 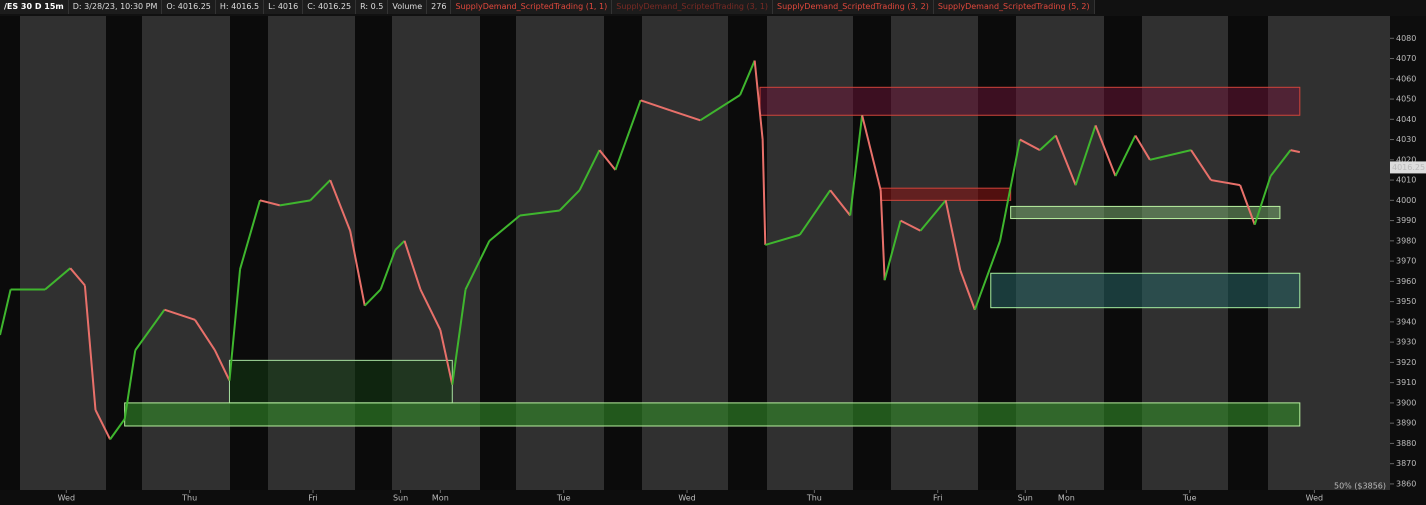 I want to click on x-tick-label: Sun, so click(x=400, y=498).